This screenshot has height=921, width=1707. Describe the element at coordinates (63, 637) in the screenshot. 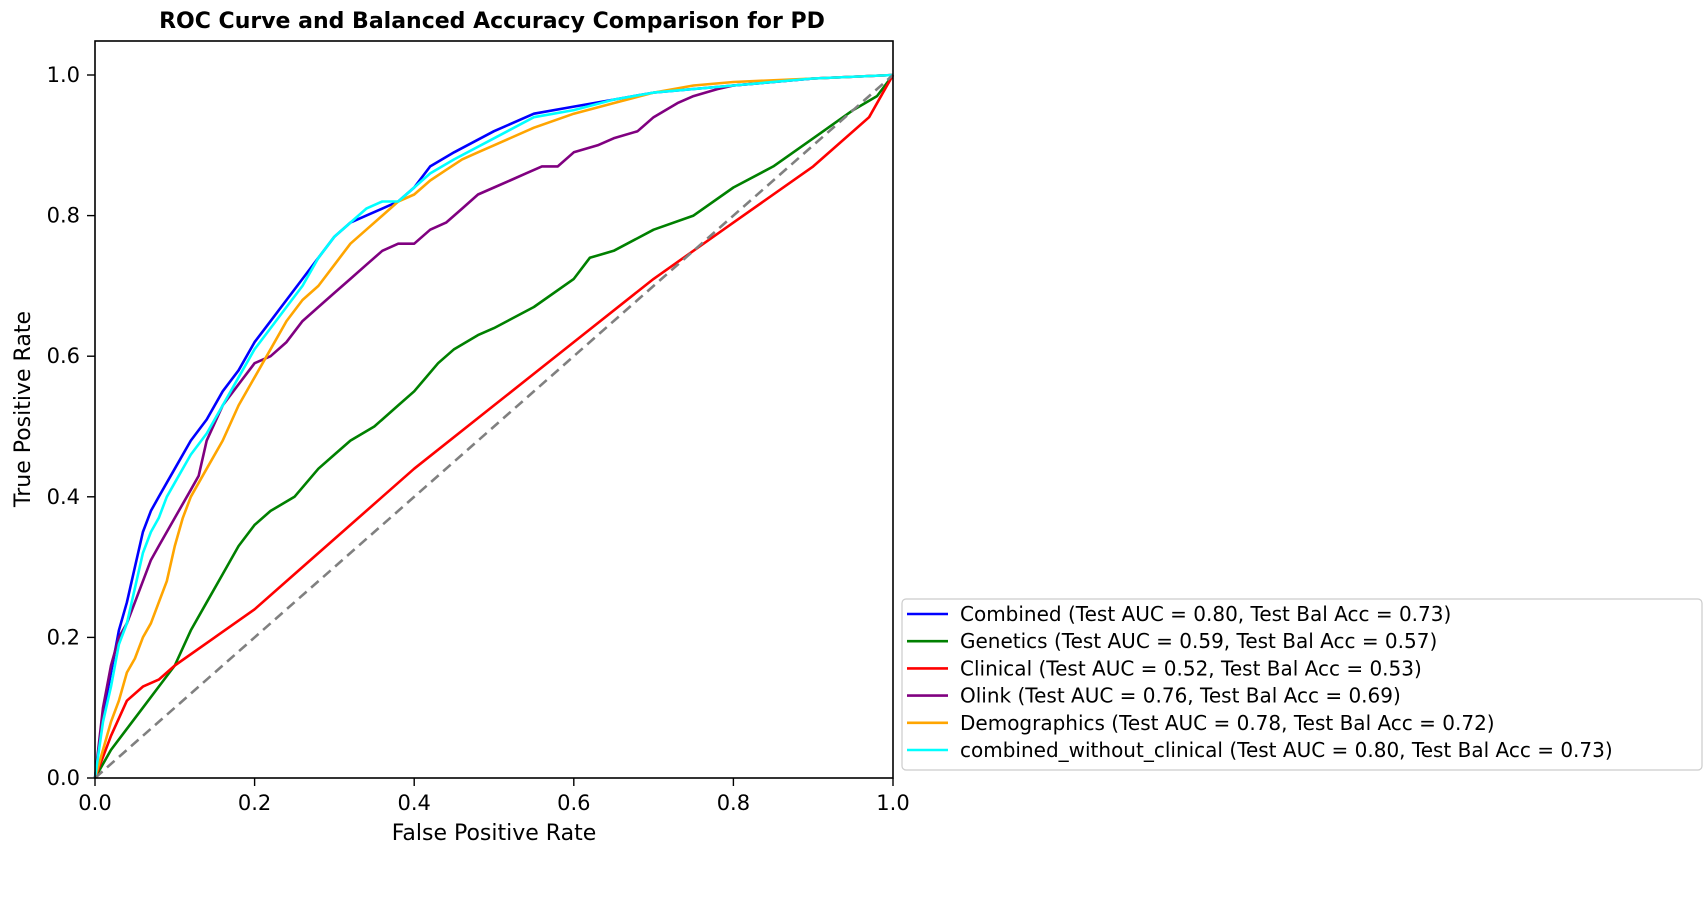

I see `y-tick-label: 0.2` at that location.